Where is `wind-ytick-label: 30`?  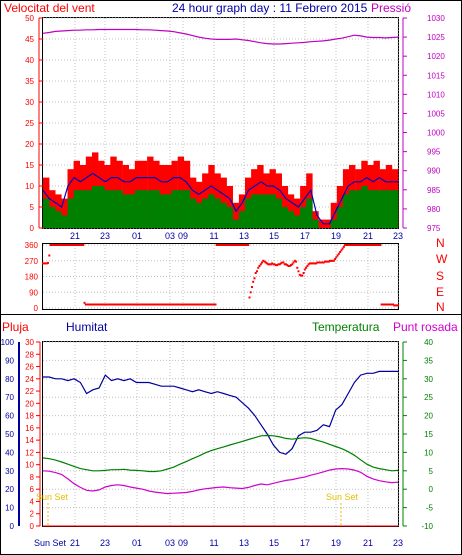 wind-ytick-label: 30 is located at coordinates (29, 102).